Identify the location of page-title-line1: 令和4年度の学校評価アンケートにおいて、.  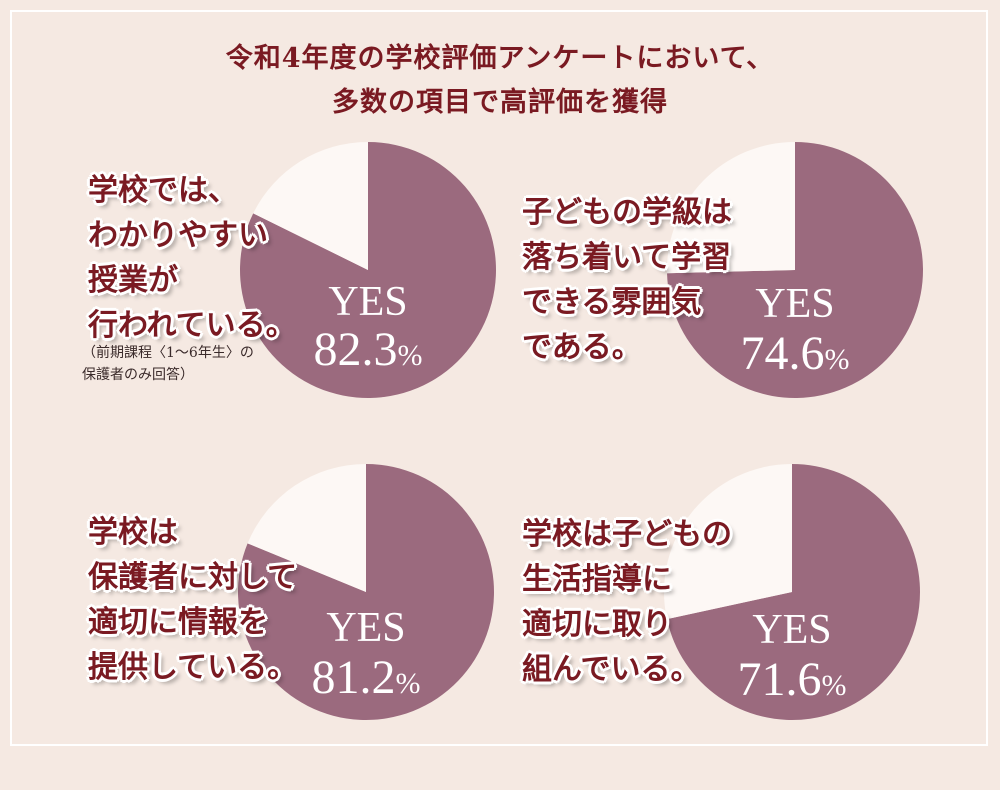
(500, 58).